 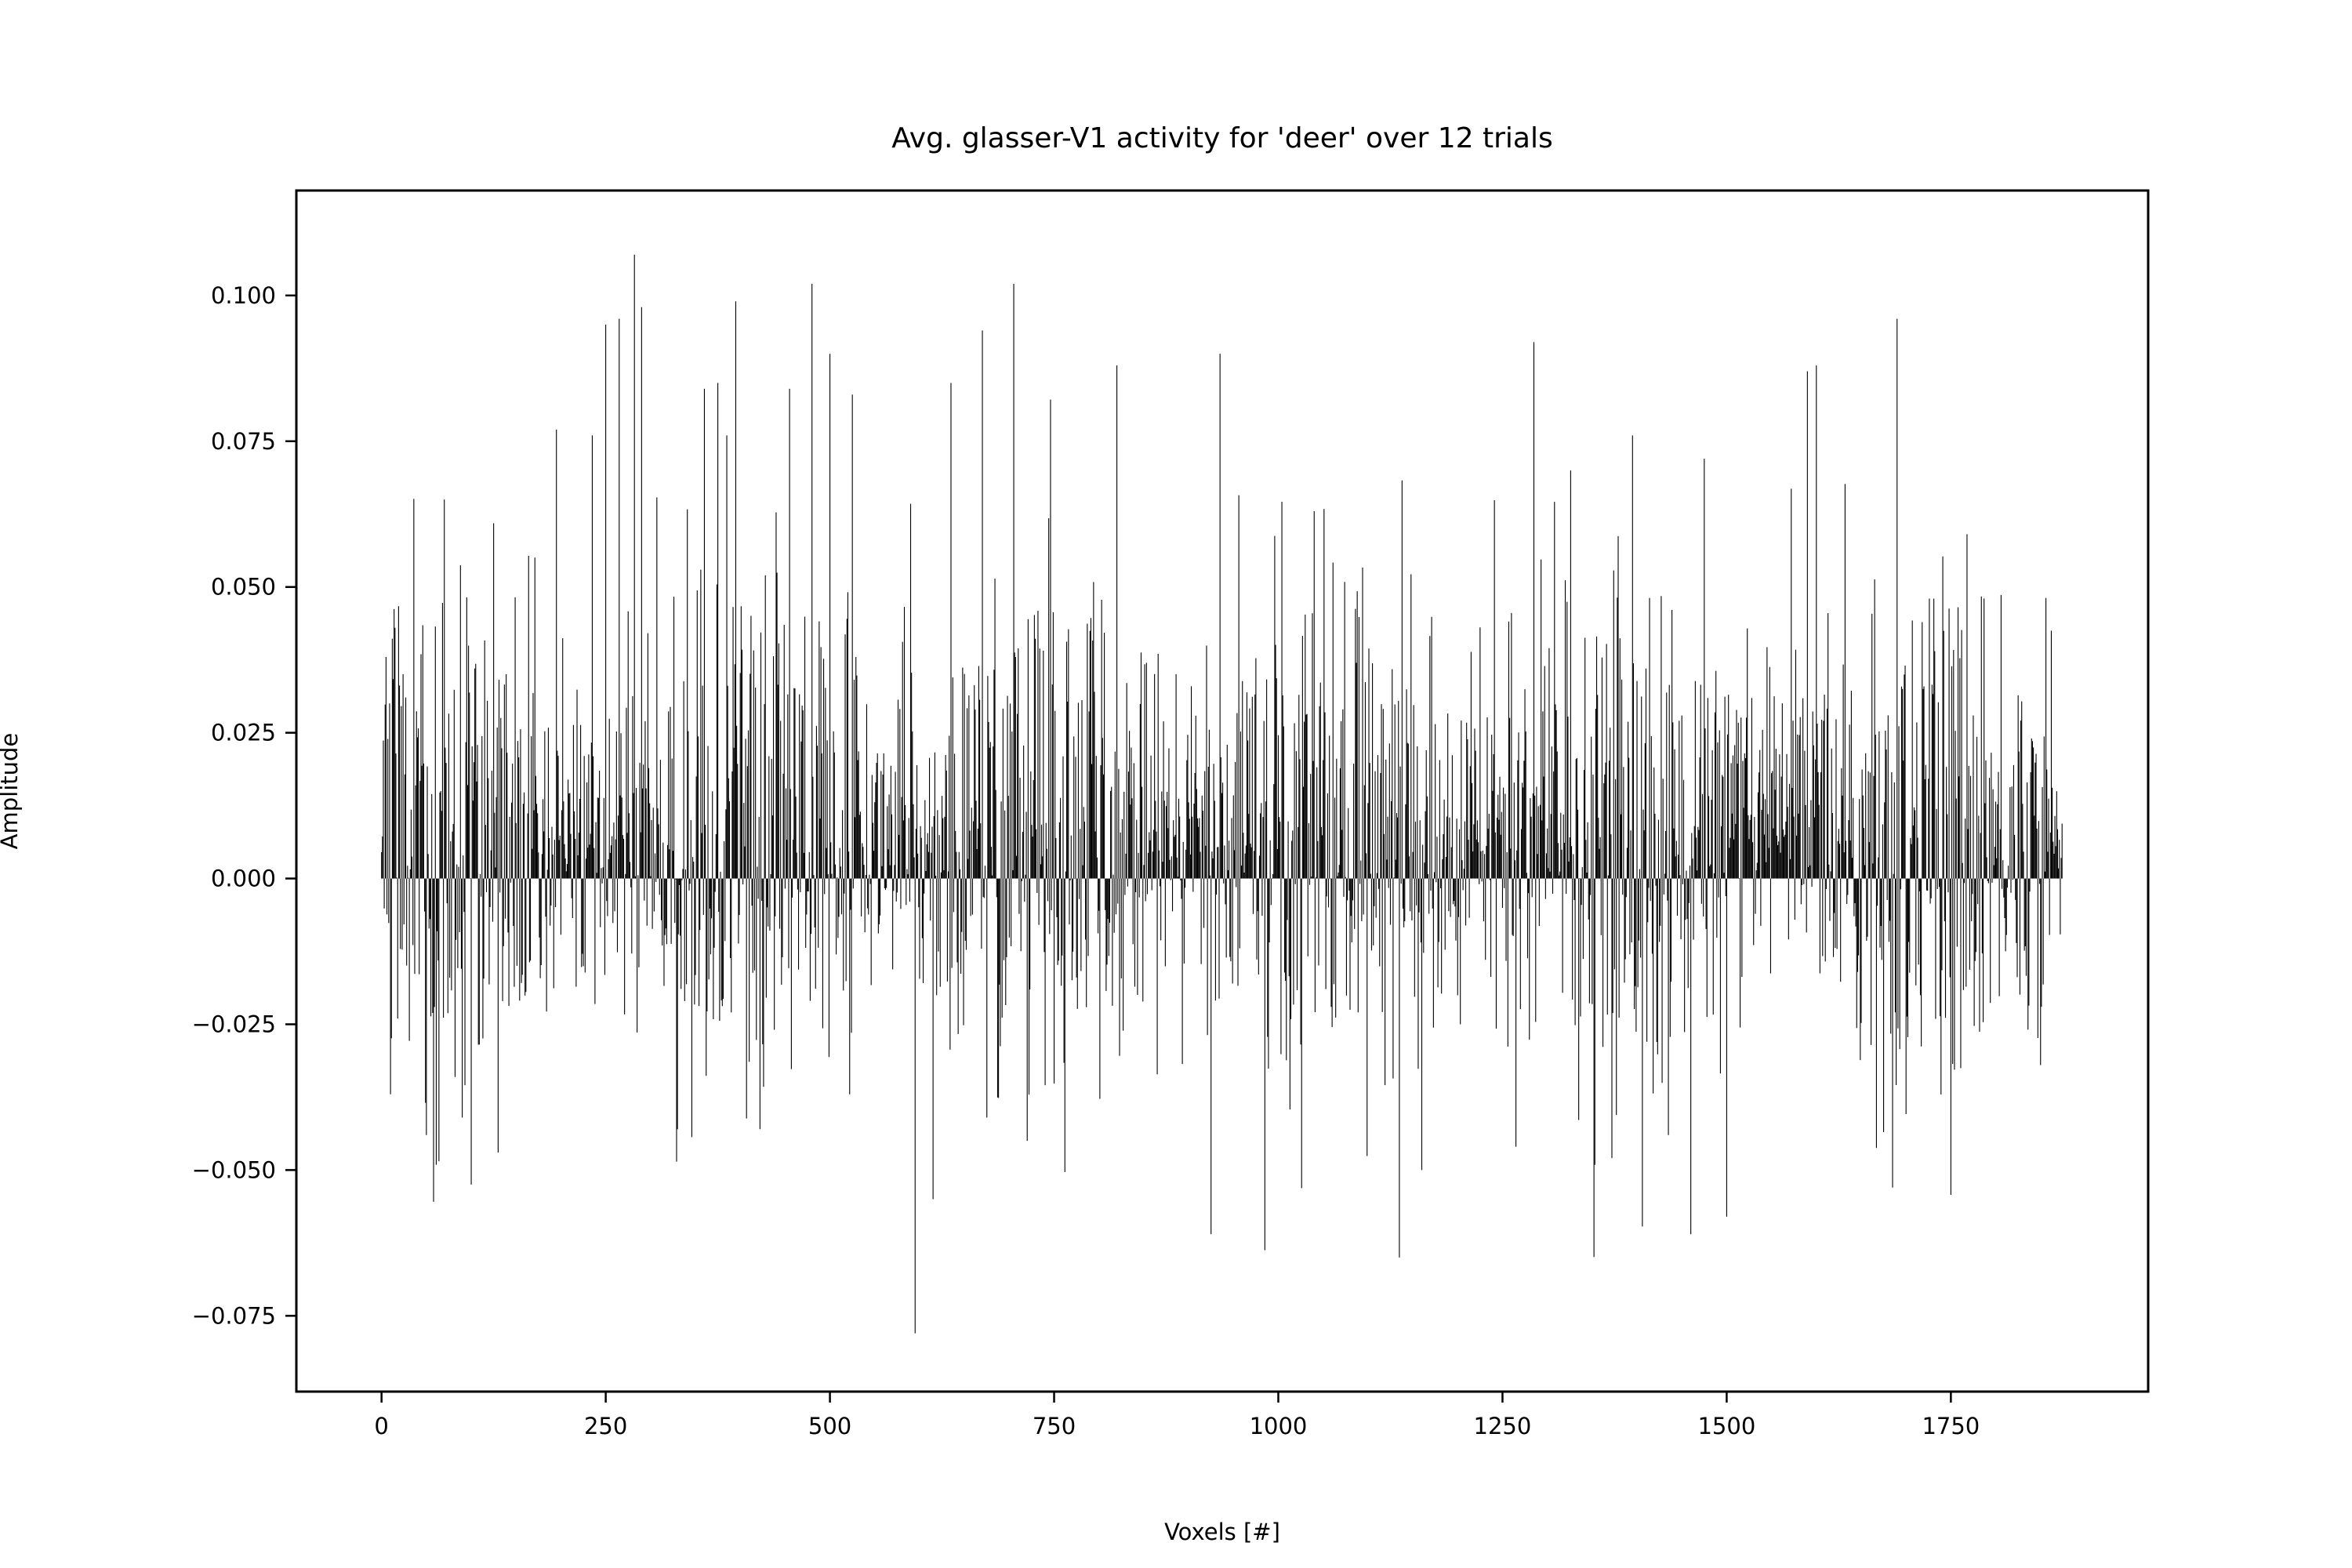 What do you see at coordinates (1222, 1532) in the screenshot?
I see `x-axis-label: Voxels [#]` at bounding box center [1222, 1532].